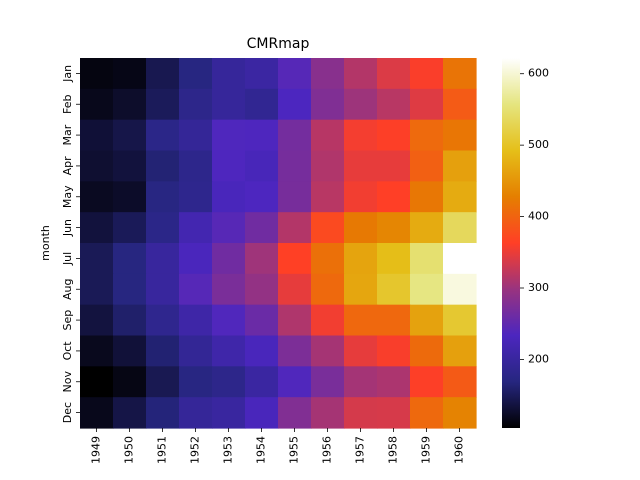  What do you see at coordinates (96, 450) in the screenshot?
I see `x-tick-label: 1949` at bounding box center [96, 450].